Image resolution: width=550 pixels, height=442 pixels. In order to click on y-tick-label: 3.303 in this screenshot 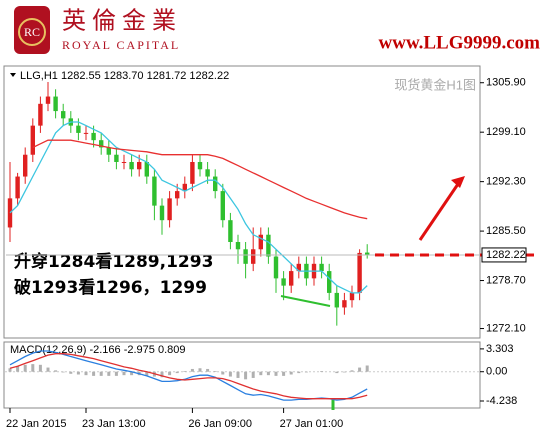, I will do `click(500, 349)`.